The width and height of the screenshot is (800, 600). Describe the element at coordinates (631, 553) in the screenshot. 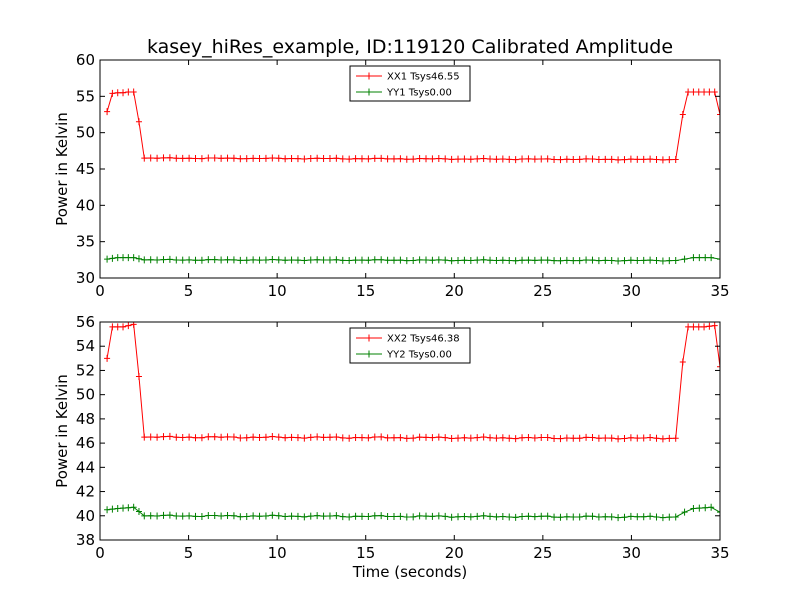

I see `x-tick-label: 30` at that location.